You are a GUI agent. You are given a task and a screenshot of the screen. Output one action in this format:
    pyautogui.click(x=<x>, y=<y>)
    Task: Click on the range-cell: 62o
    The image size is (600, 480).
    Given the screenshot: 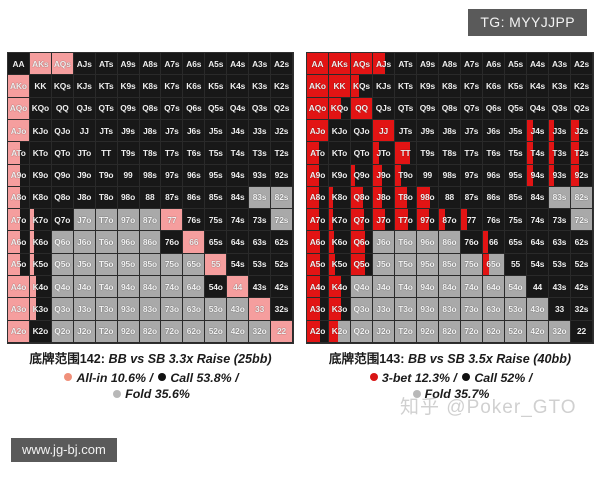 What is the action you would take?
    pyautogui.click(x=194, y=331)
    